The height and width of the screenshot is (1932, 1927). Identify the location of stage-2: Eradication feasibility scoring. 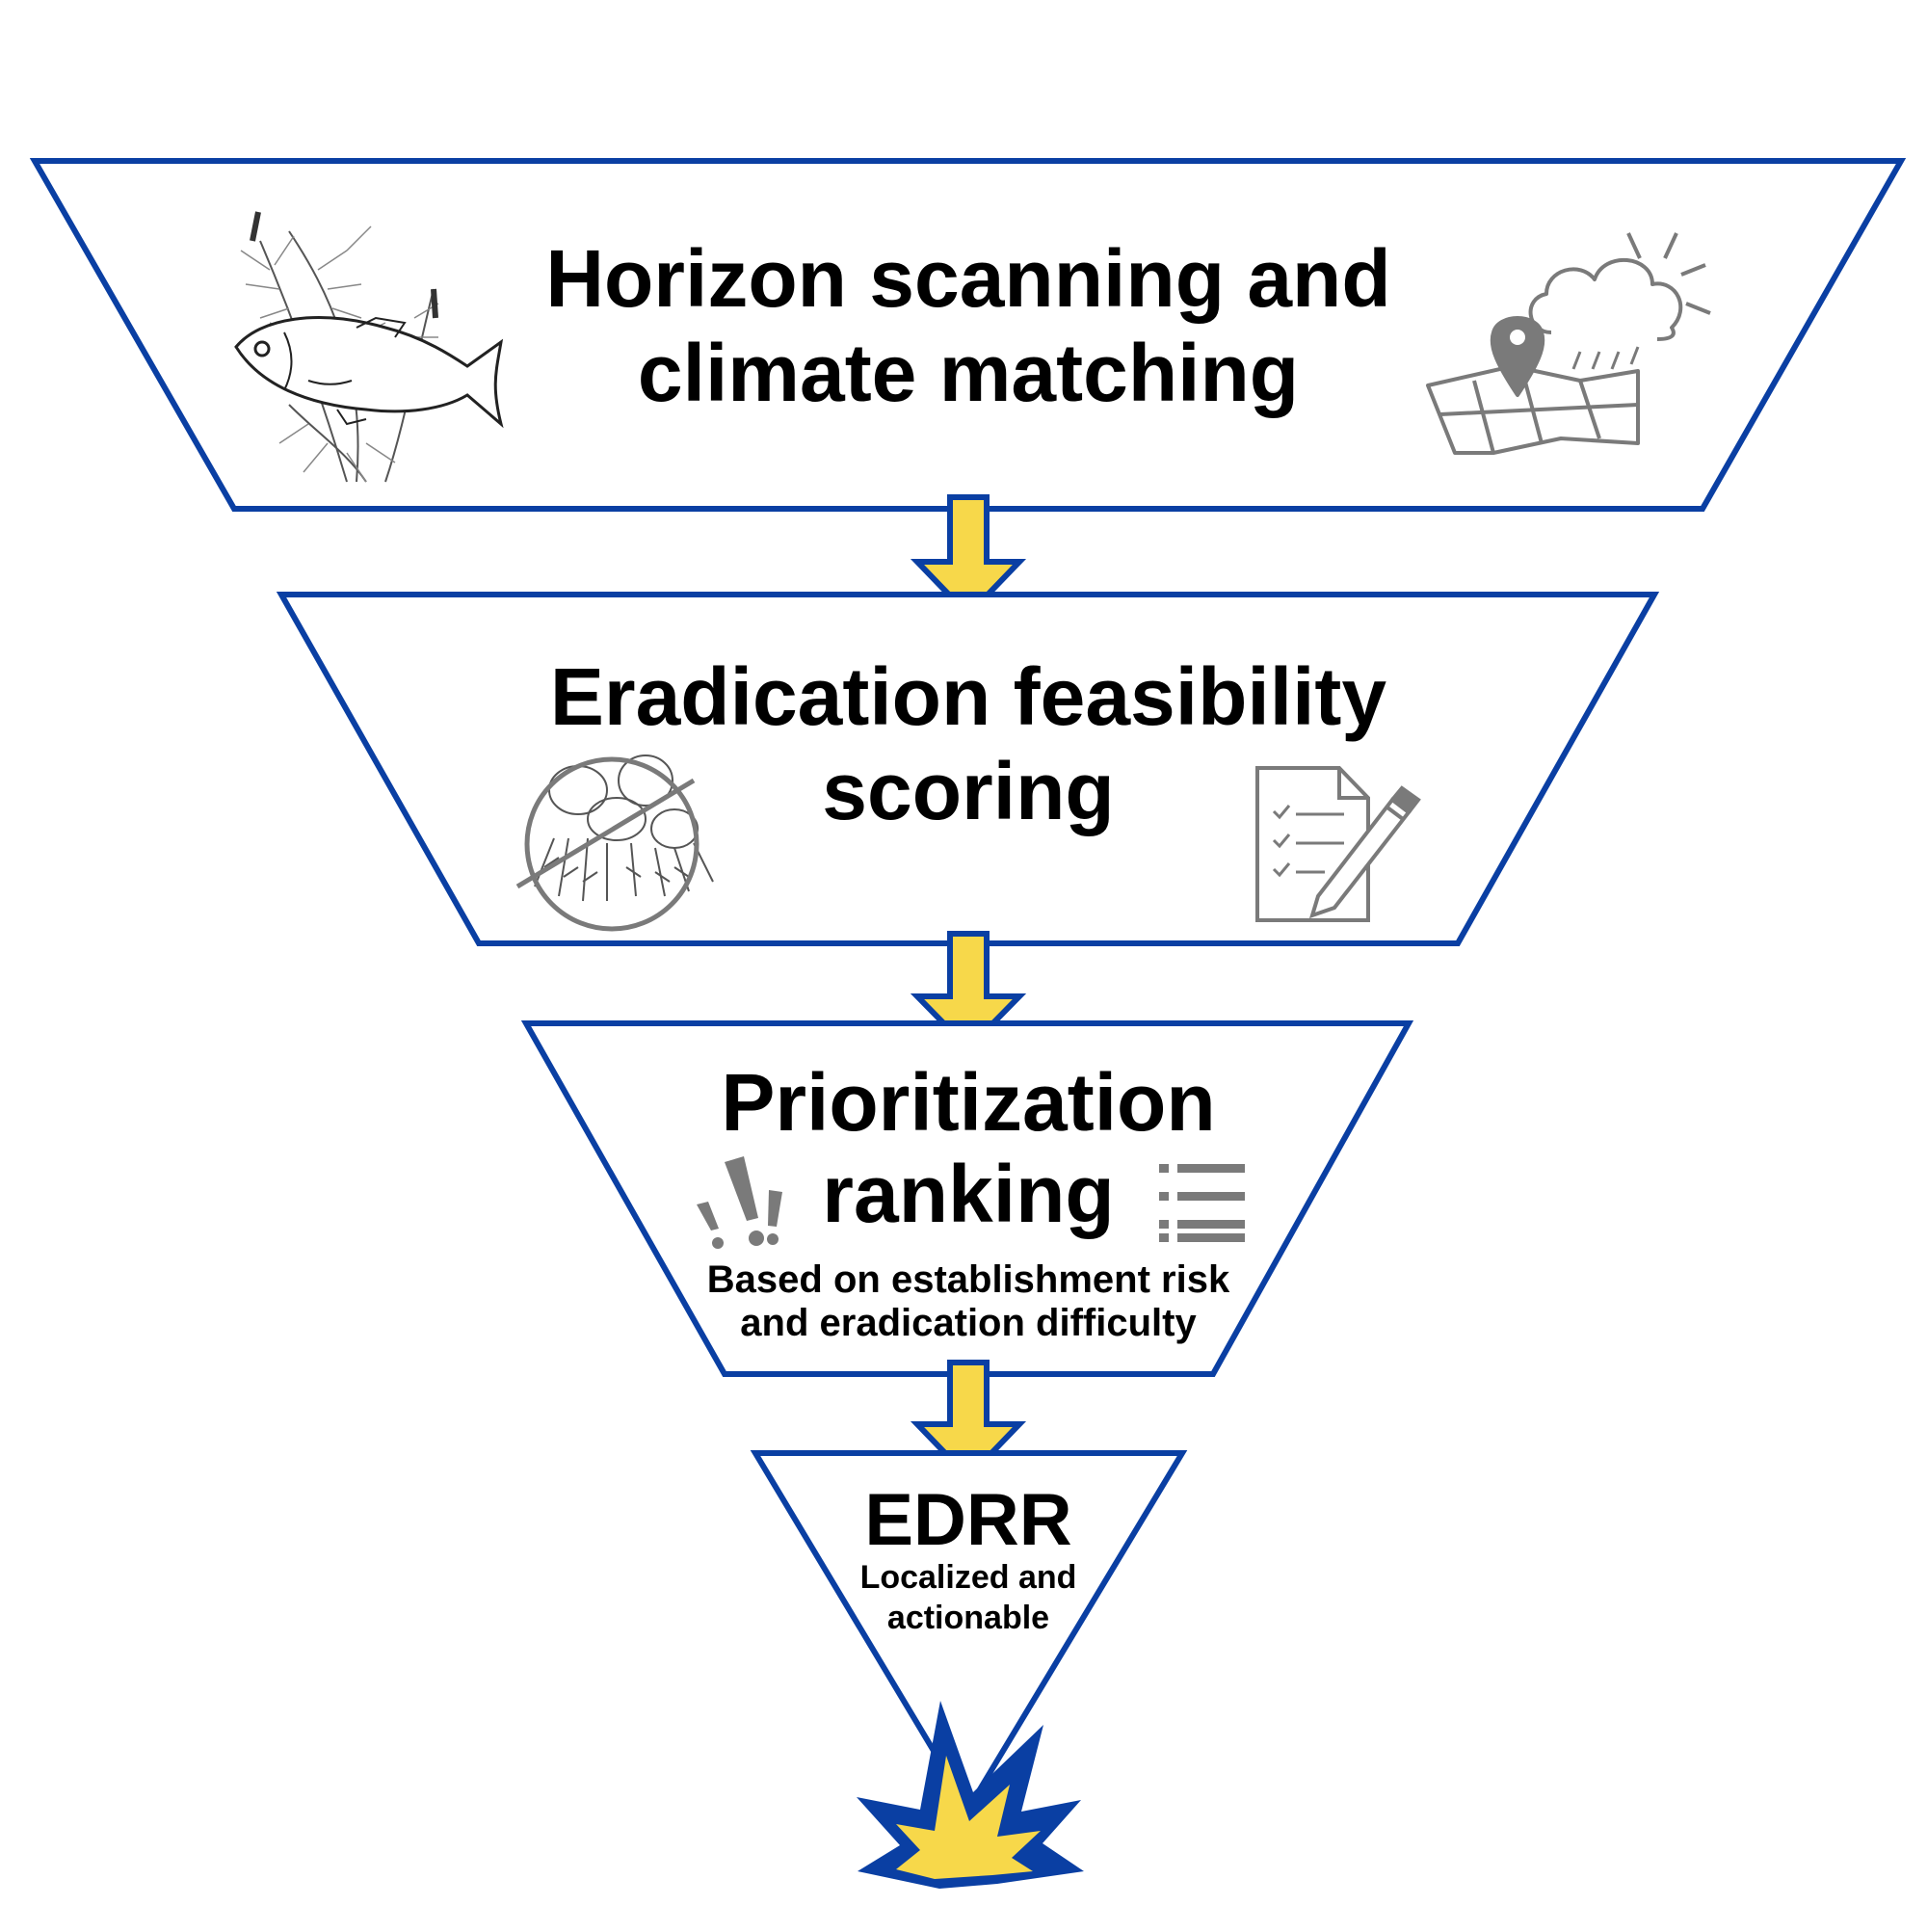
(968, 769).